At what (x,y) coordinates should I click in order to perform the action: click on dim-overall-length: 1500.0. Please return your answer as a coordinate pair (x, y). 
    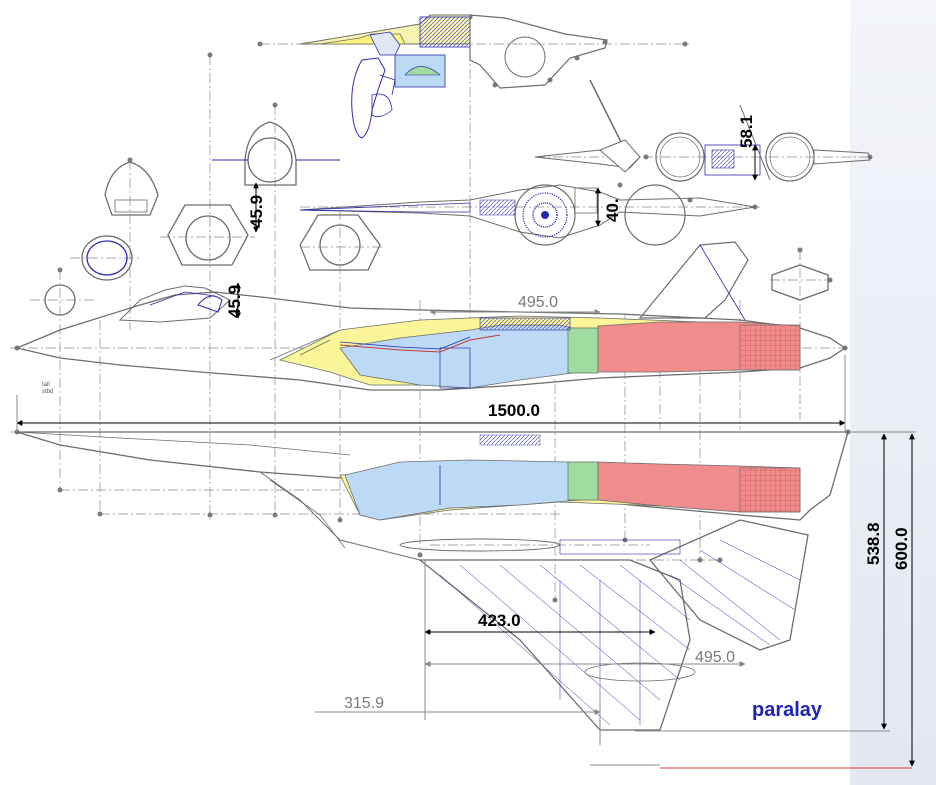
    Looking at the image, I should click on (514, 410).